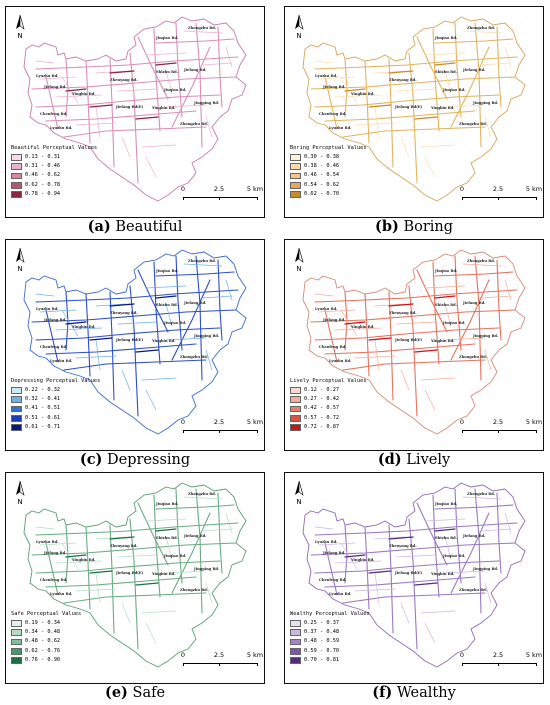 The height and width of the screenshot is (705, 550). What do you see at coordinates (322, 184) in the screenshot?
I see `legend-range-label: 0.54 - 0.62` at bounding box center [322, 184].